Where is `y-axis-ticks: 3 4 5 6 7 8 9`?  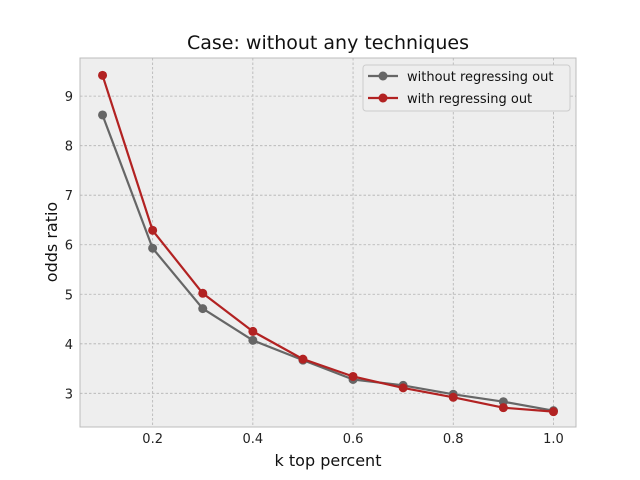 y-axis-ticks: 3 4 5 6 7 8 9 is located at coordinates (69, 246).